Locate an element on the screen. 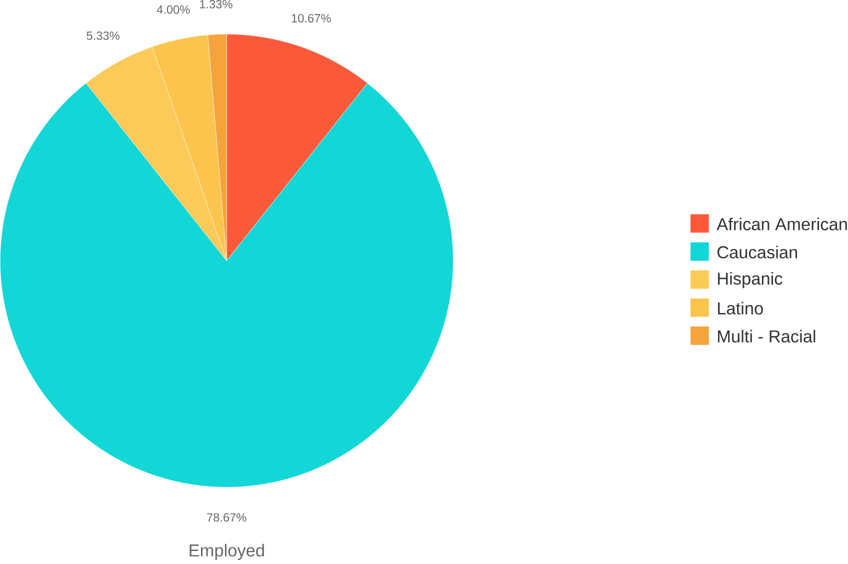 The width and height of the screenshot is (848, 564). data-label: 4.00% is located at coordinates (173, 10).